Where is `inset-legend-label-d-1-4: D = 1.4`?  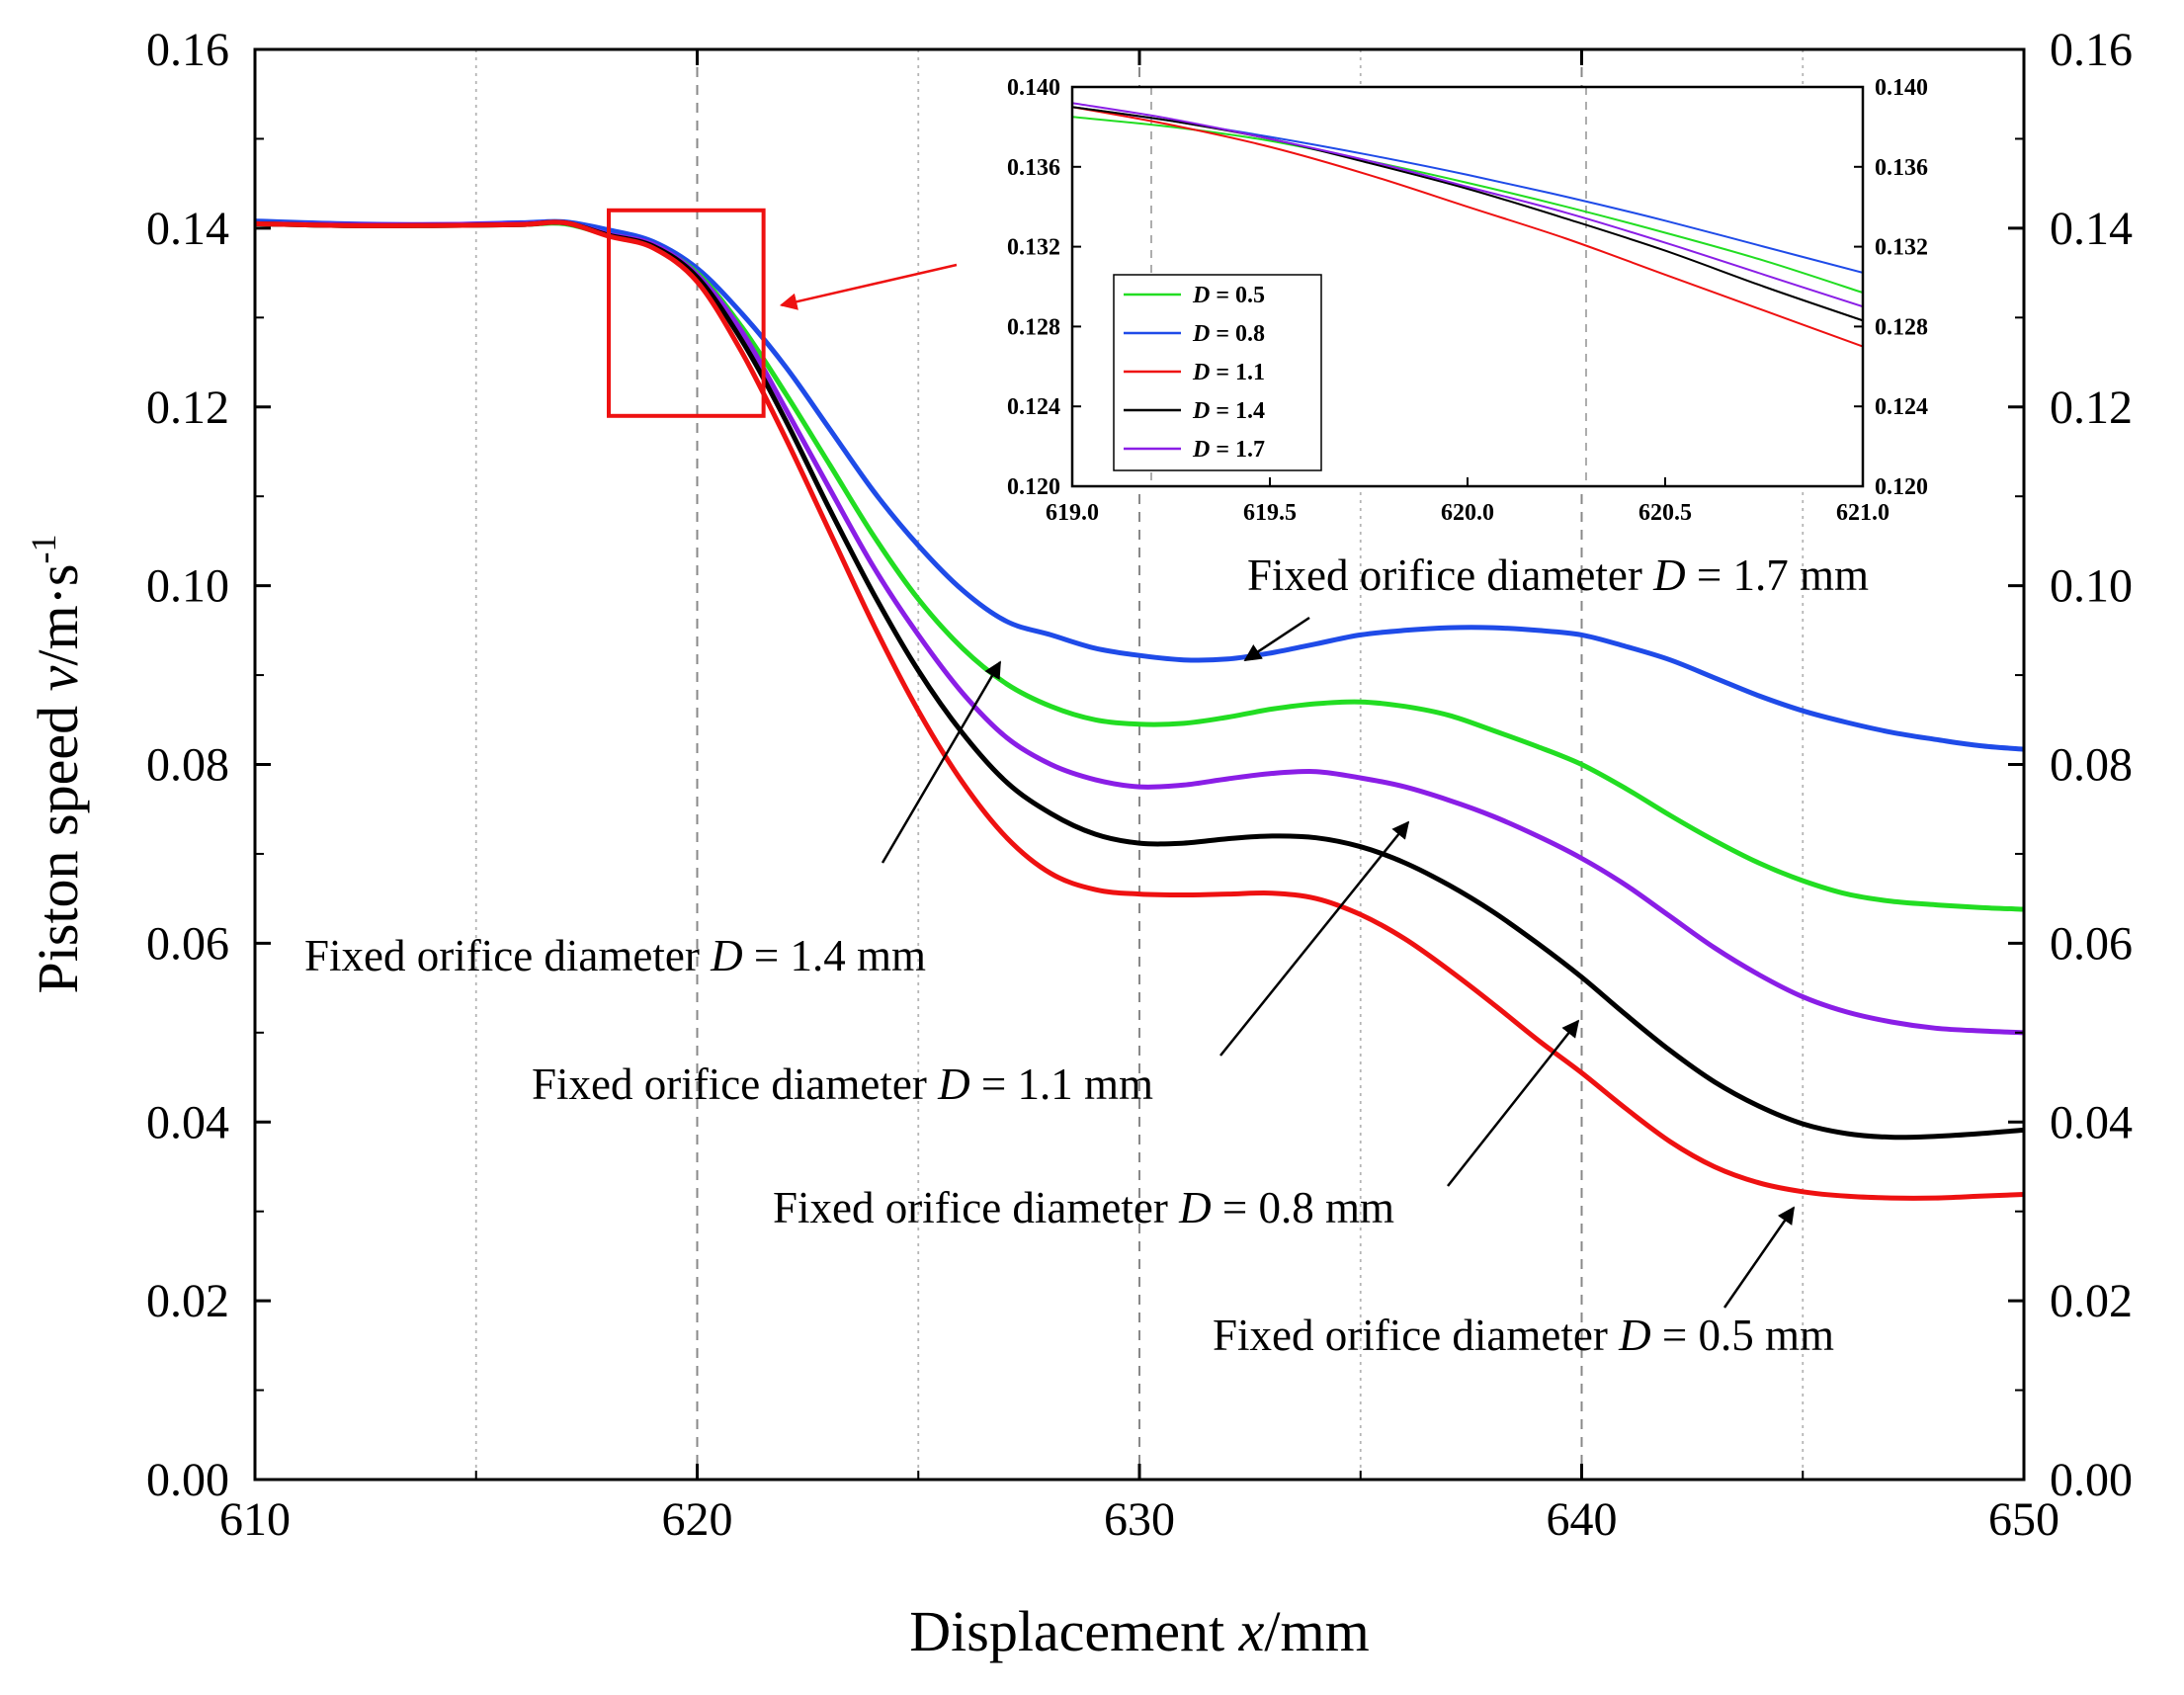
inset-legend-label-d-1-4: D = 1.4 is located at coordinates (1228, 411).